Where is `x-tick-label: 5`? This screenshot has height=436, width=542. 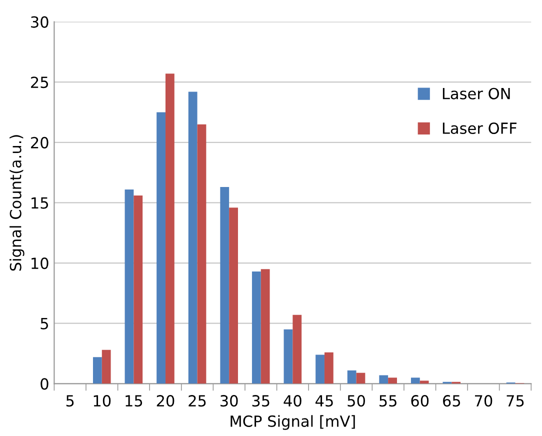 x-tick-label: 5 is located at coordinates (70, 401).